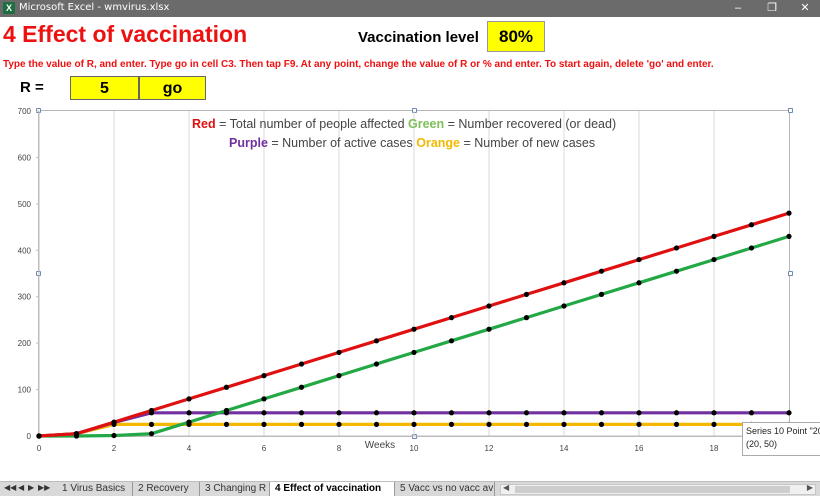  What do you see at coordinates (9, 8) in the screenshot?
I see `excel-icon: X` at bounding box center [9, 8].